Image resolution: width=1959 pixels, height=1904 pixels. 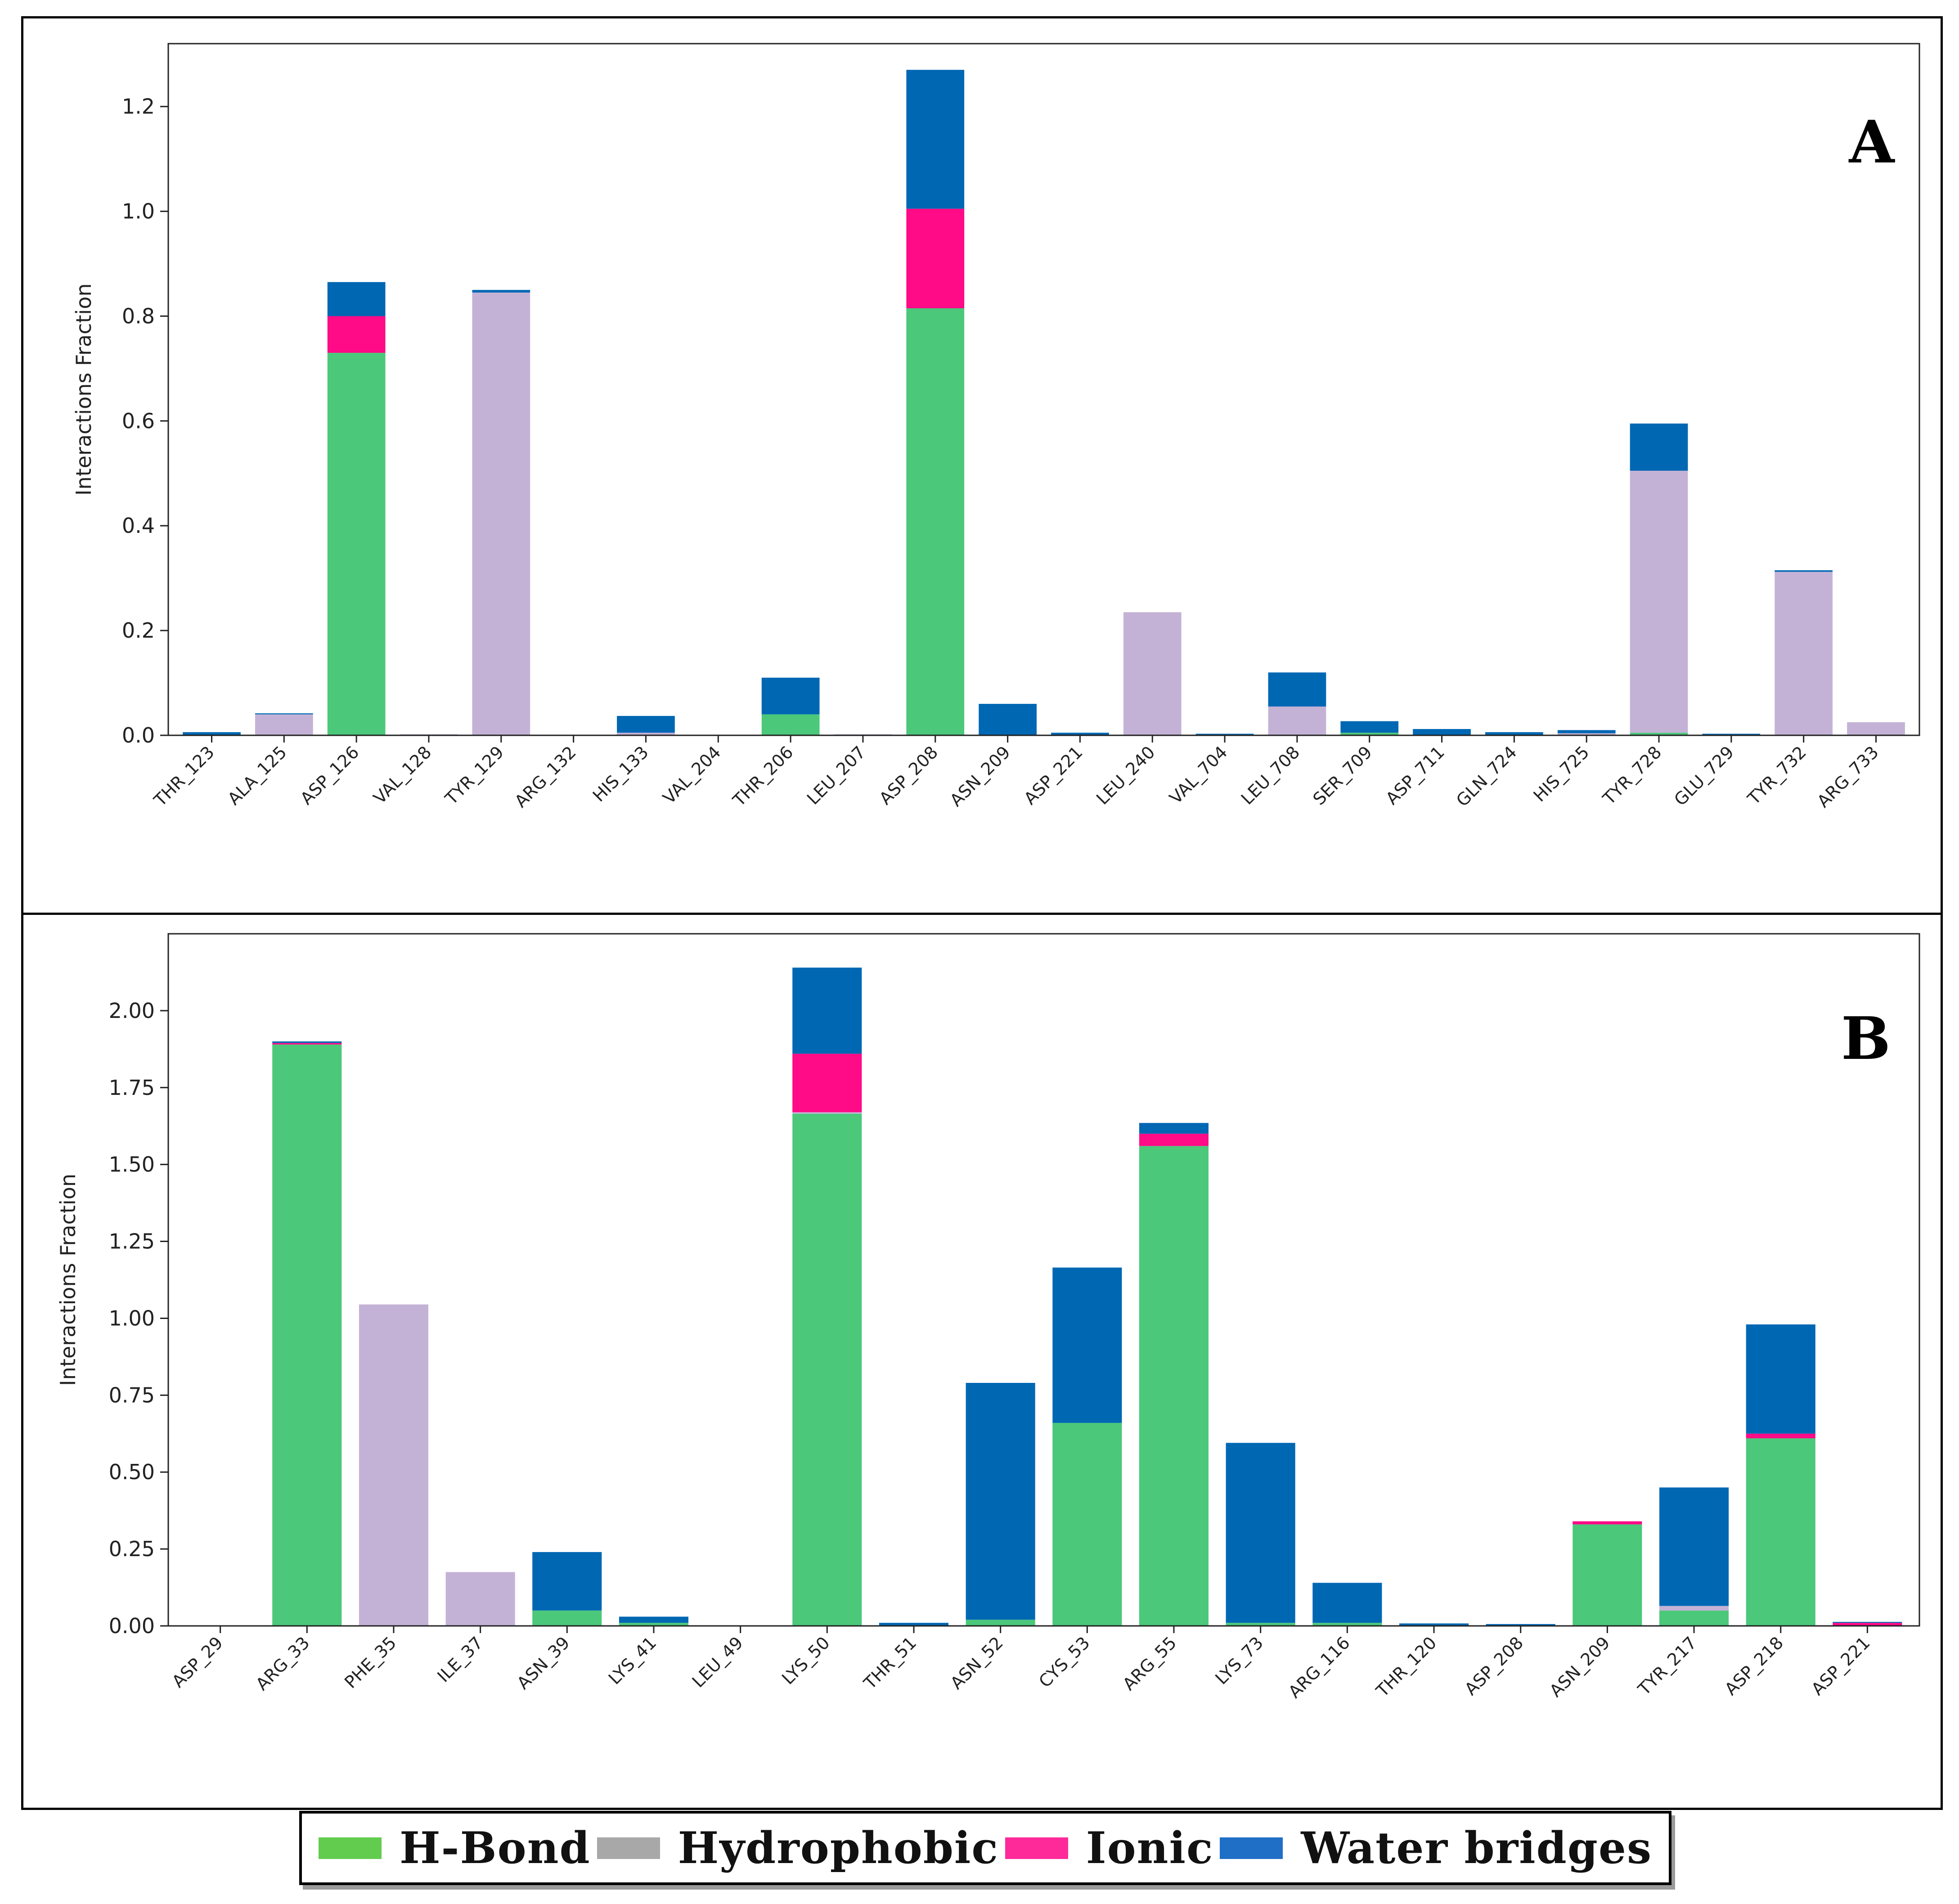 I want to click on x-tick-label: HIS_725, so click(x=1561, y=774).